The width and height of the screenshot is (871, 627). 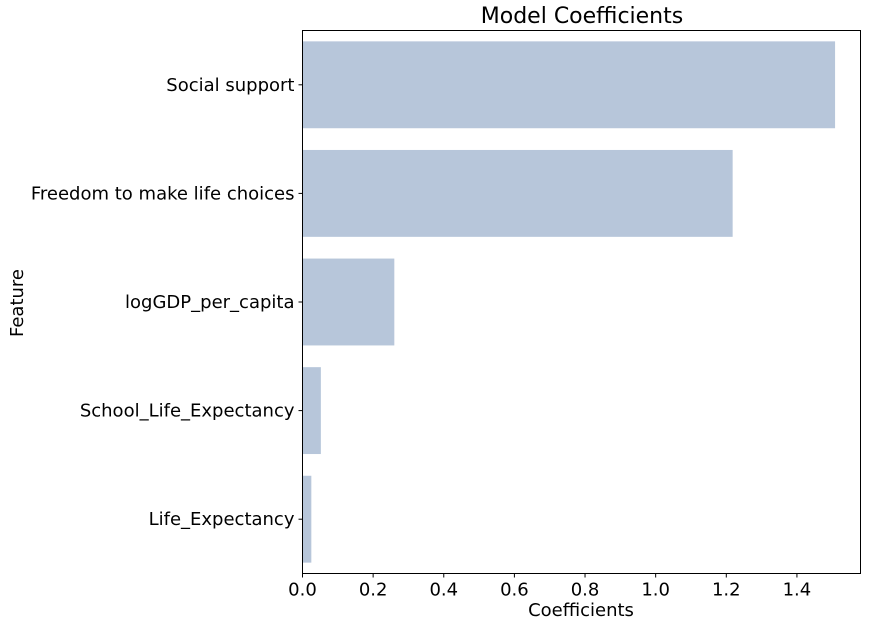 What do you see at coordinates (581, 610) in the screenshot?
I see `x-axis-label: Coefficients` at bounding box center [581, 610].